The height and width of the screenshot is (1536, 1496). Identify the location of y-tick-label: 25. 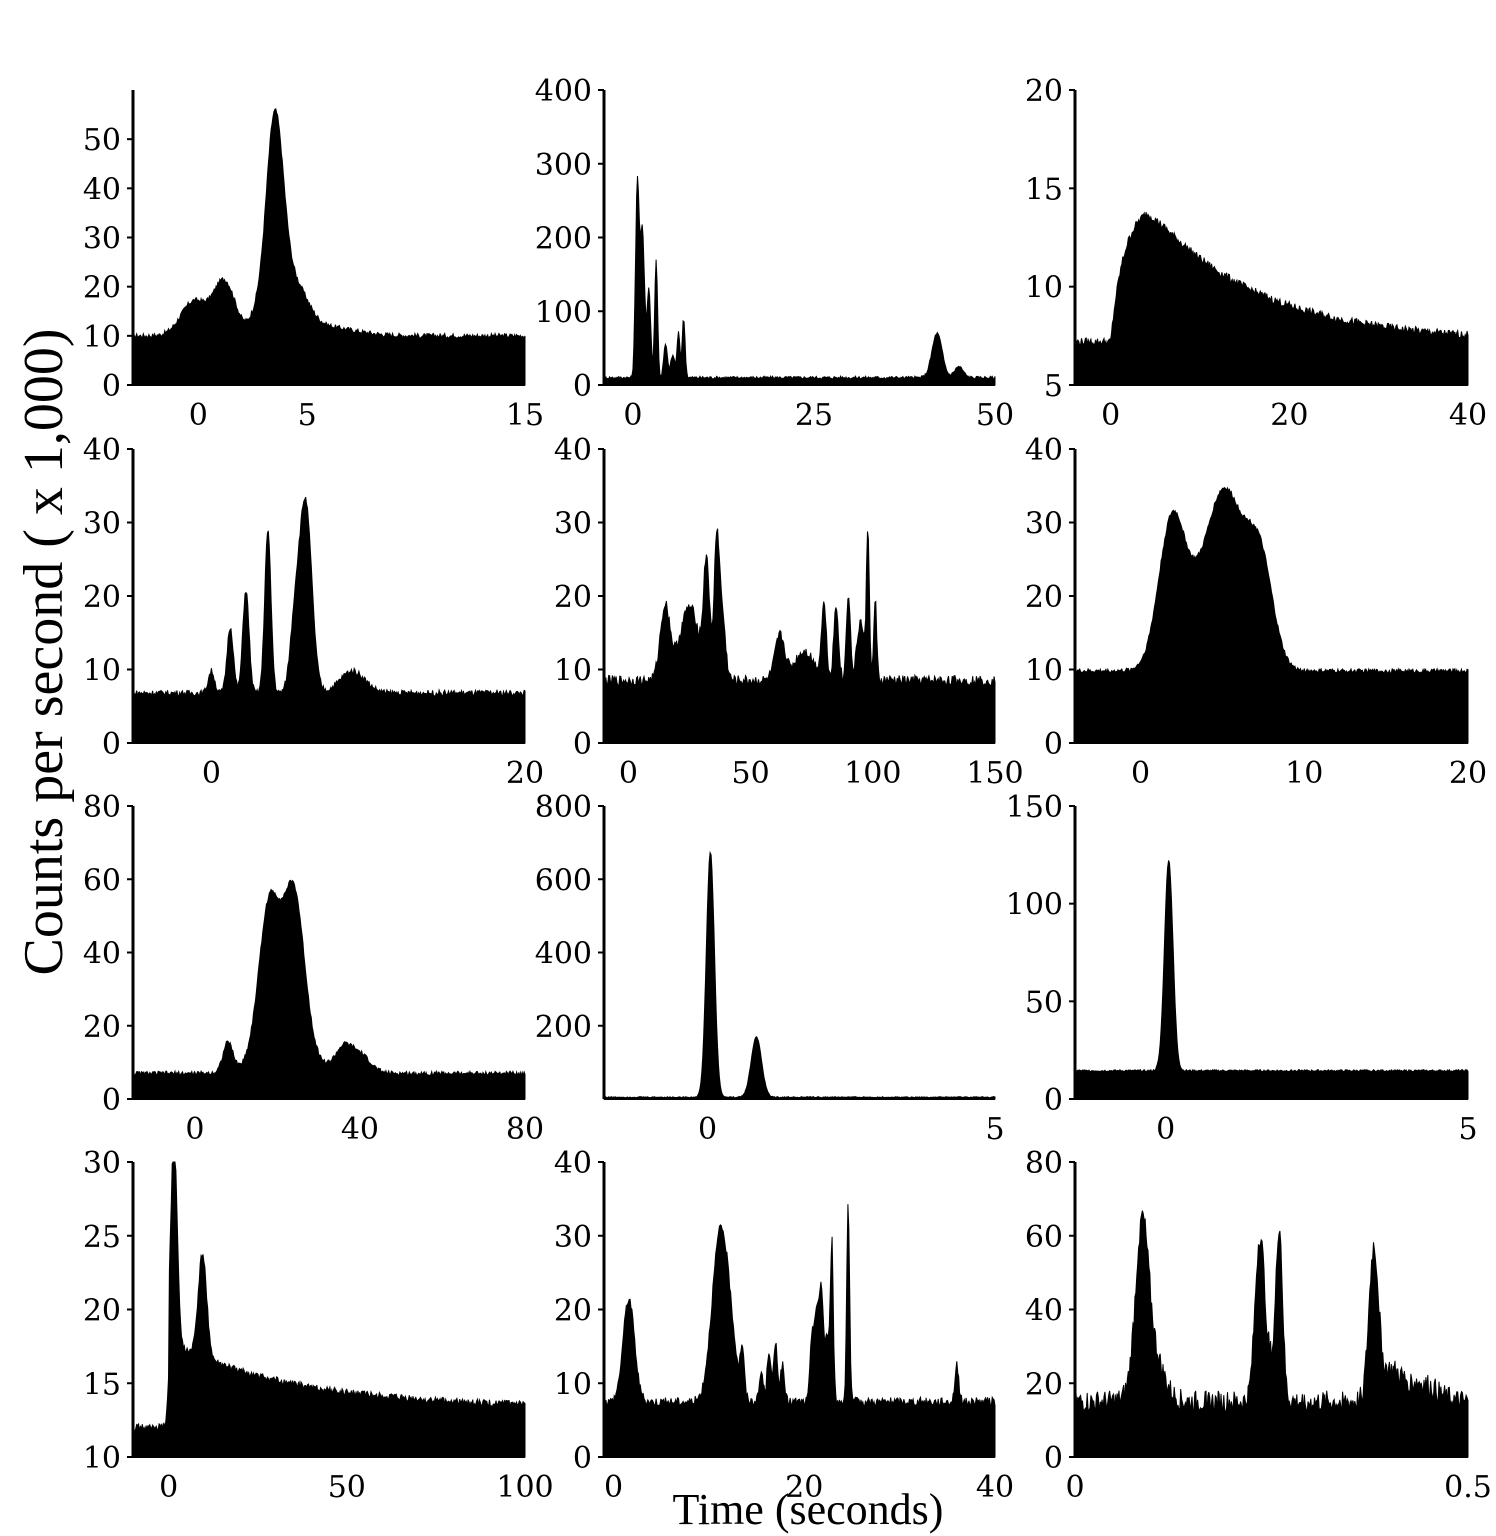
(102, 1237).